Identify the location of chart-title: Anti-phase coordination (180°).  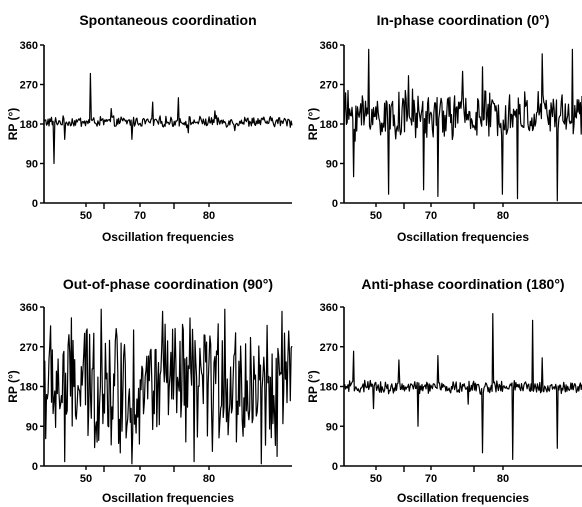
(462, 284).